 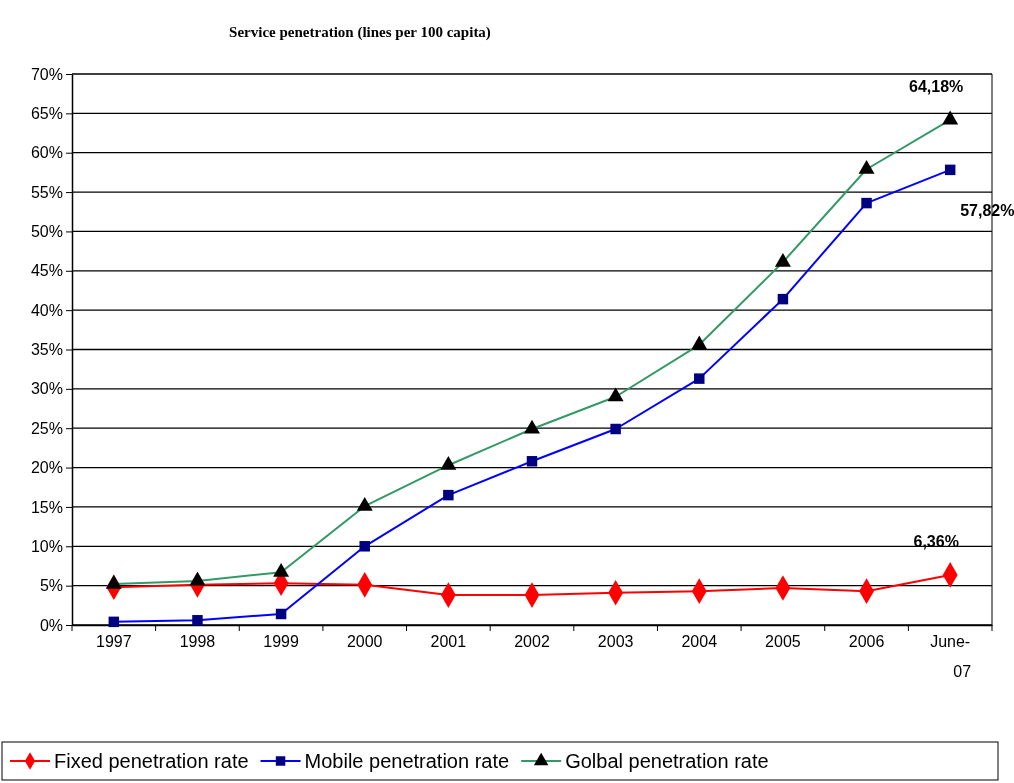 What do you see at coordinates (46, 546) in the screenshot?
I see `y-tick-label: 10%` at bounding box center [46, 546].